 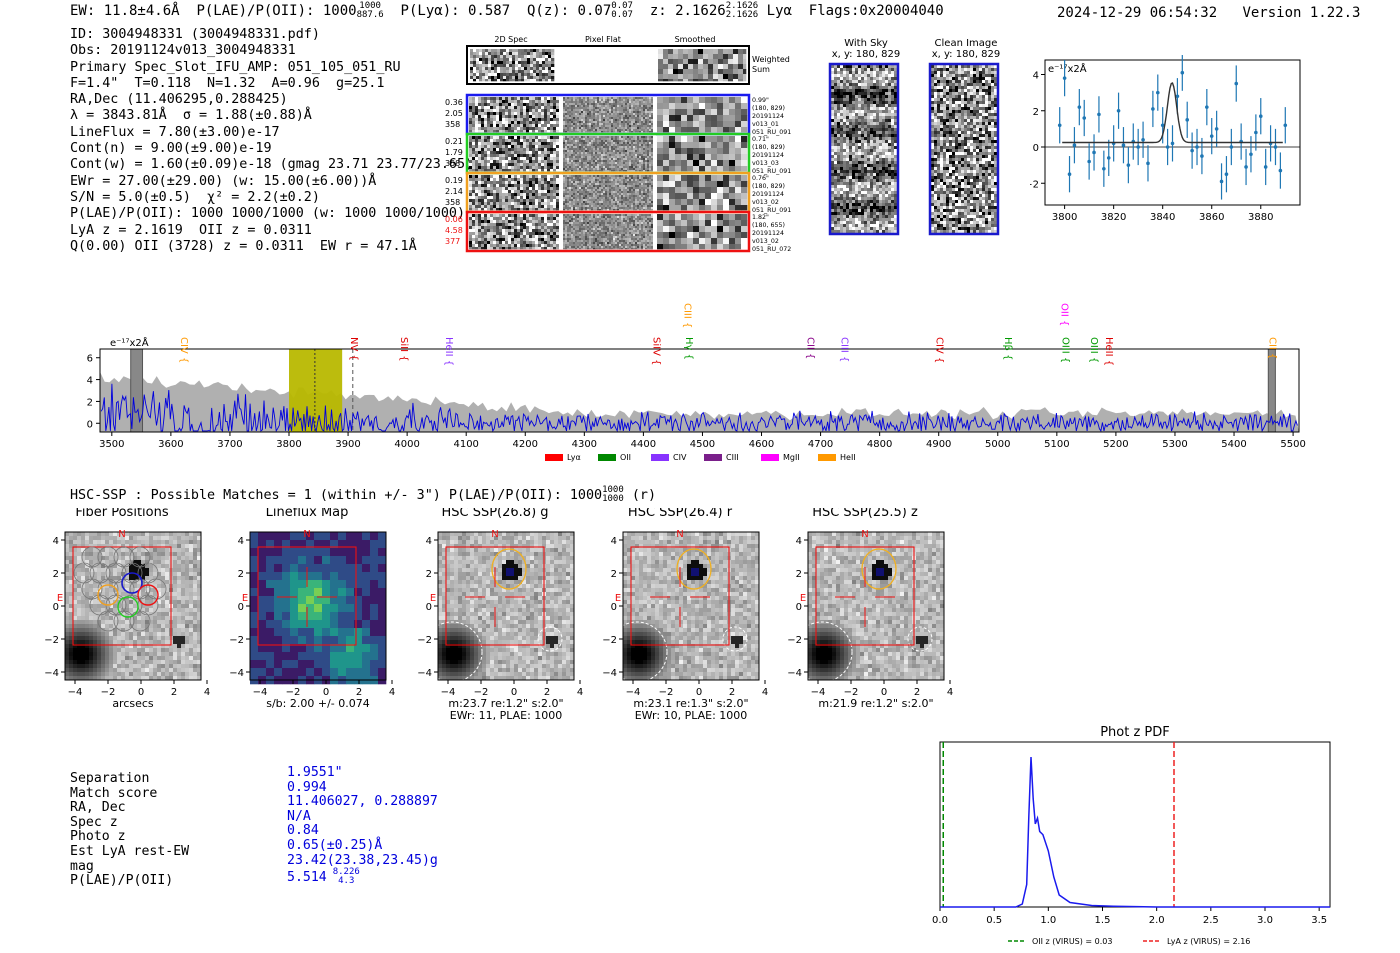 I want to click on cutout-stat: 1.79, so click(x=454, y=152).